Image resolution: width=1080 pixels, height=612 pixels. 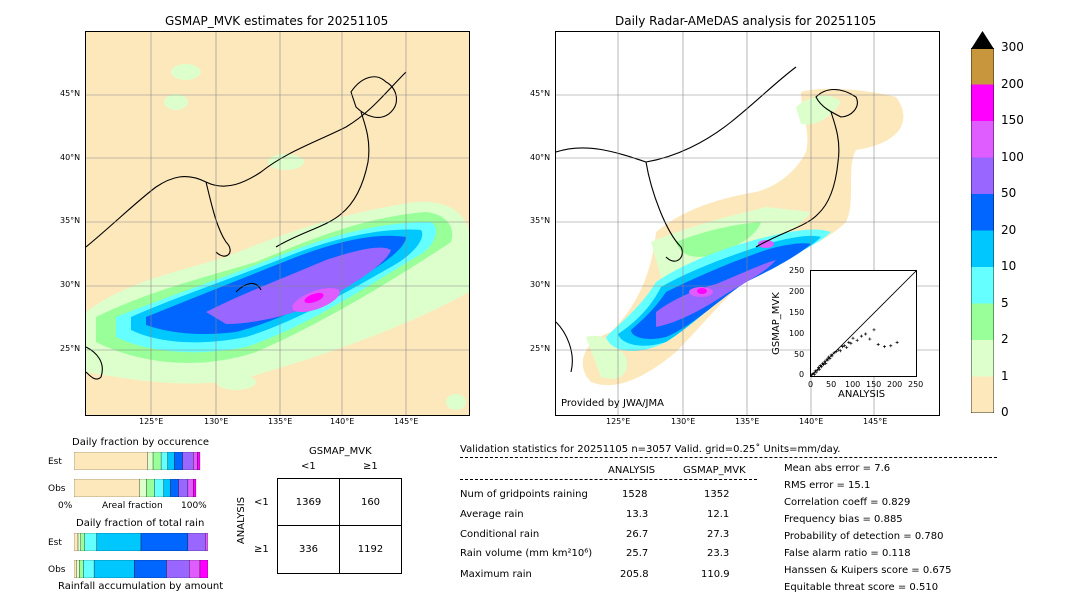 What do you see at coordinates (70, 348) in the screenshot?
I see `left-lat-label: 25°N` at bounding box center [70, 348].